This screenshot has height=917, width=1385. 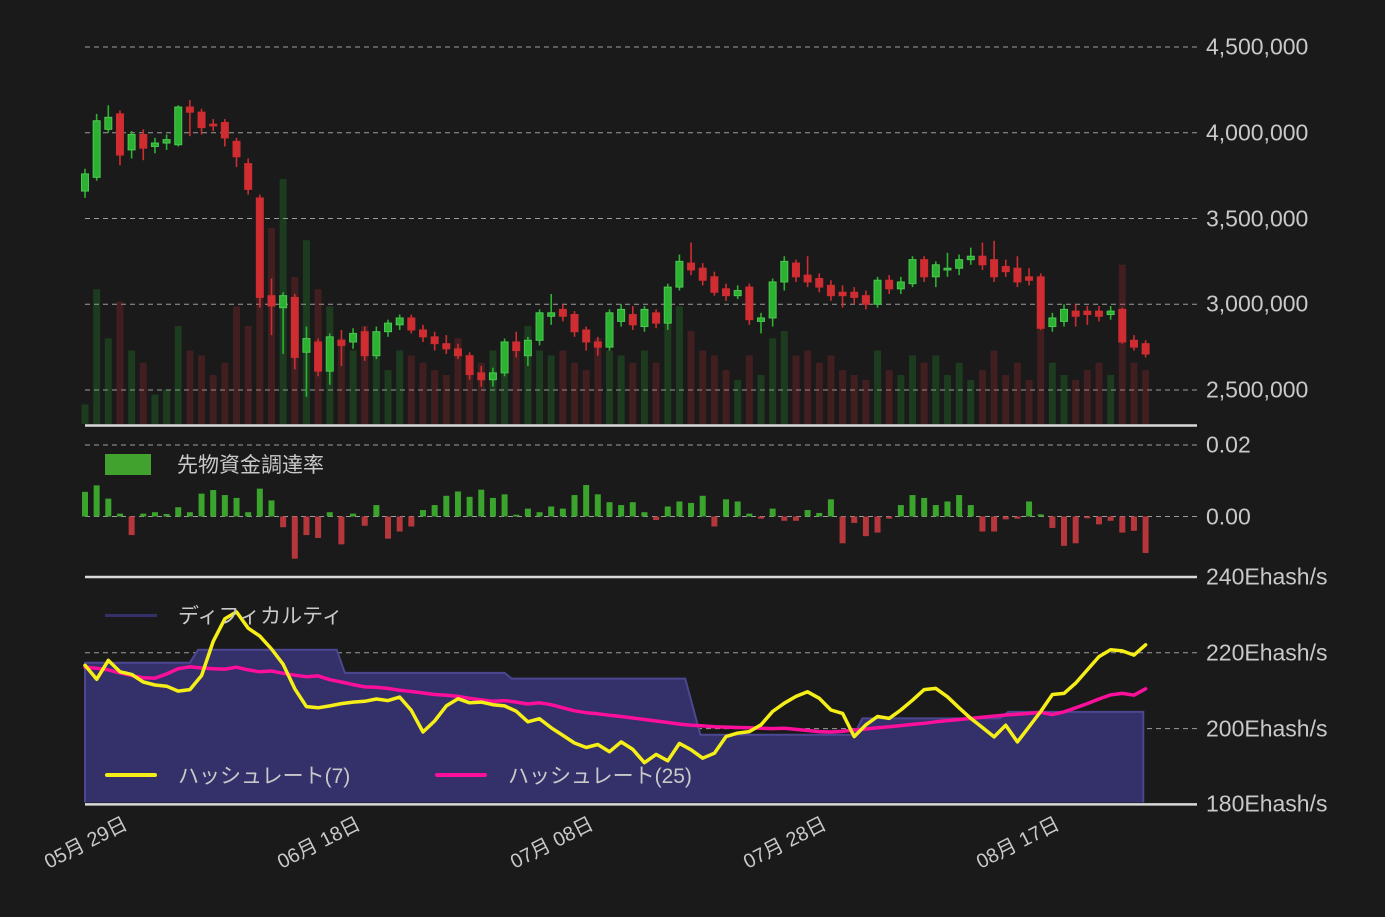 I want to click on difficulty-swatch, so click(x=131, y=615).